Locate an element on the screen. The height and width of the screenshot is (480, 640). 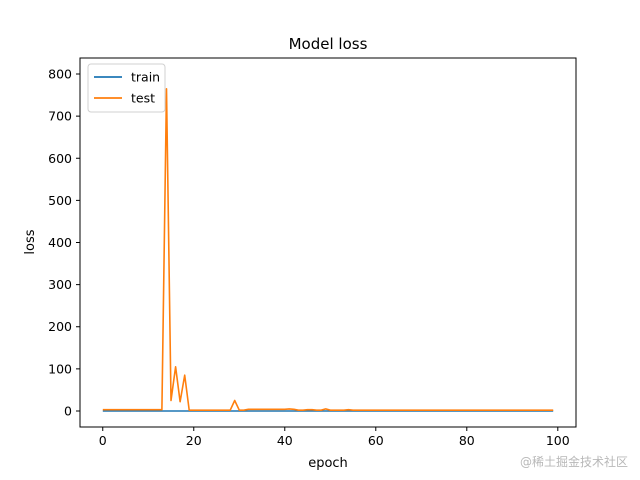
y-tick-label: 0 is located at coordinates (68, 410).